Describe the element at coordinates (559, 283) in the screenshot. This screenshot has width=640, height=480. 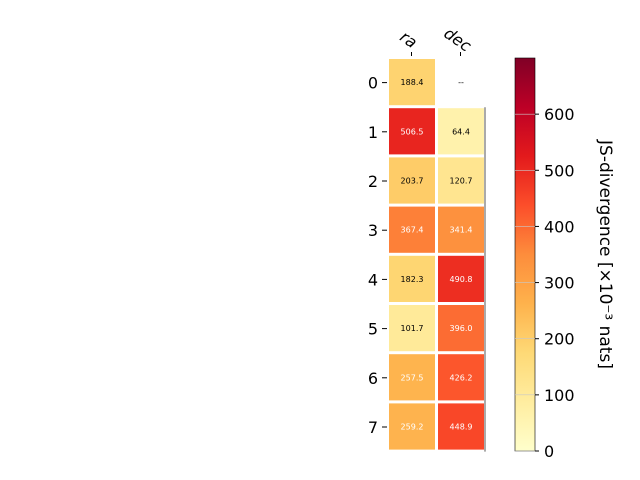
I see `colorbar-tick-label: 300` at that location.